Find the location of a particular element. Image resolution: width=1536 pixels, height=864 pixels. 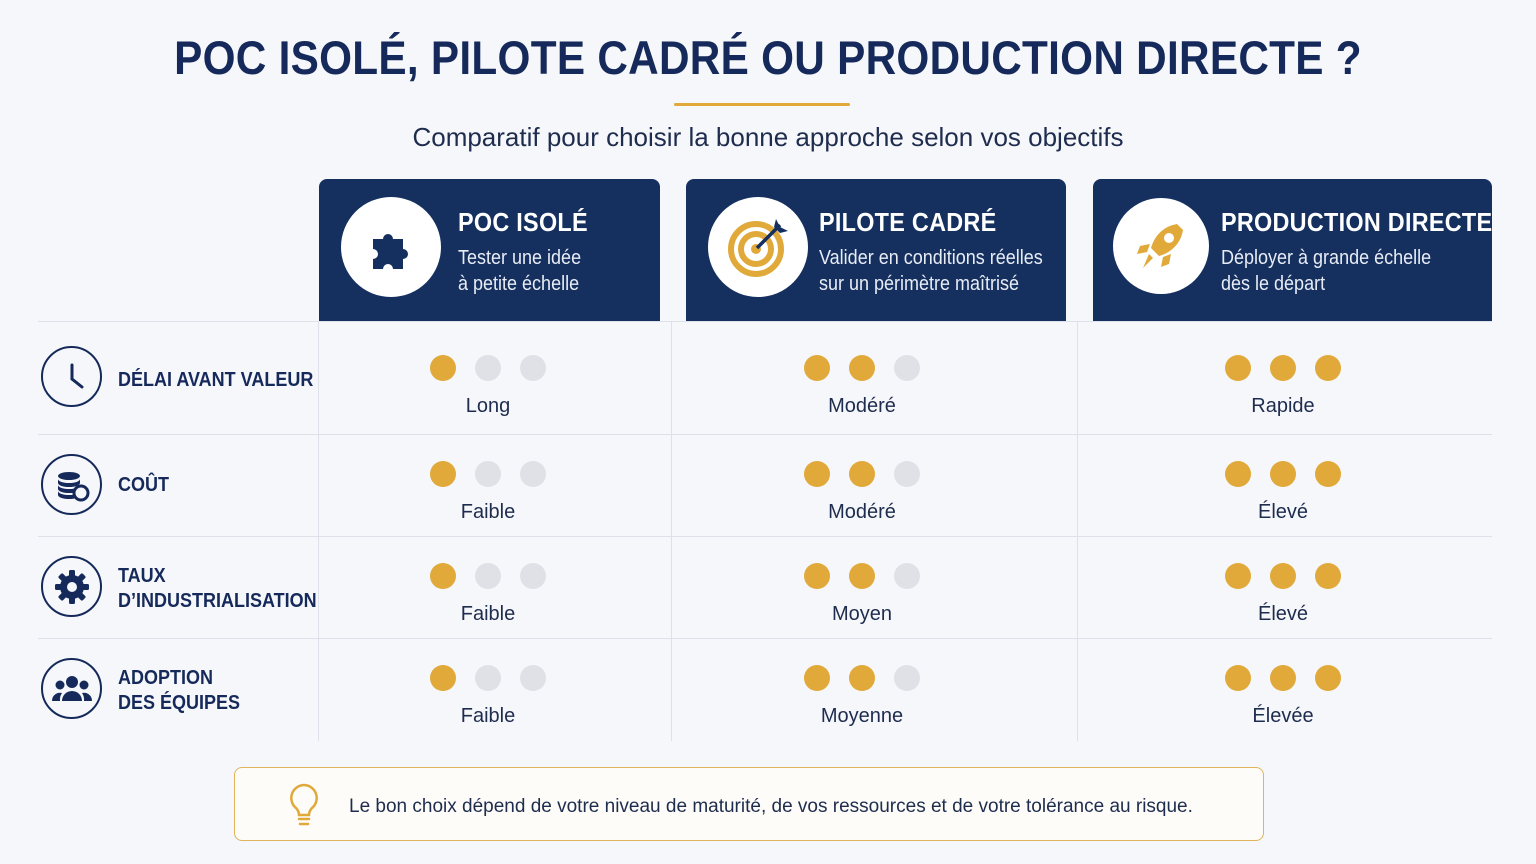

target-icon is located at coordinates (758, 247).